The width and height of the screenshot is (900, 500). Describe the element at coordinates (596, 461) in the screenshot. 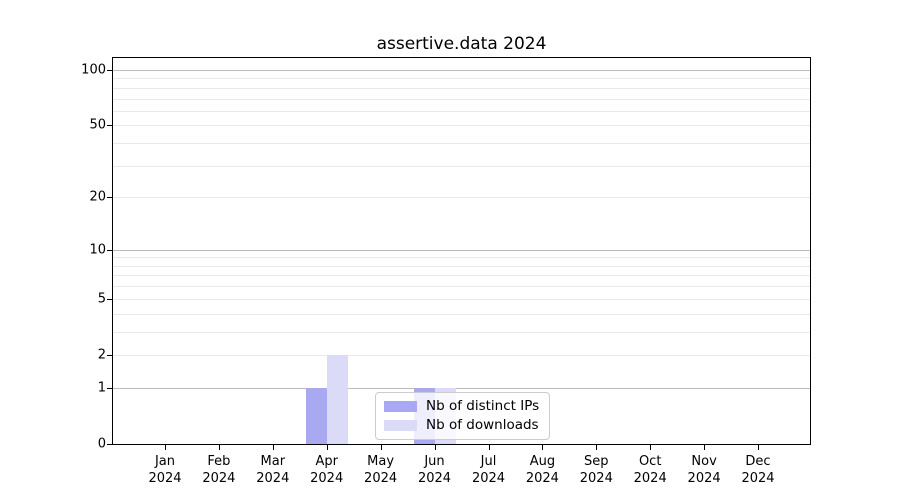

I see `x-axis-tick-label-month: Sep` at that location.